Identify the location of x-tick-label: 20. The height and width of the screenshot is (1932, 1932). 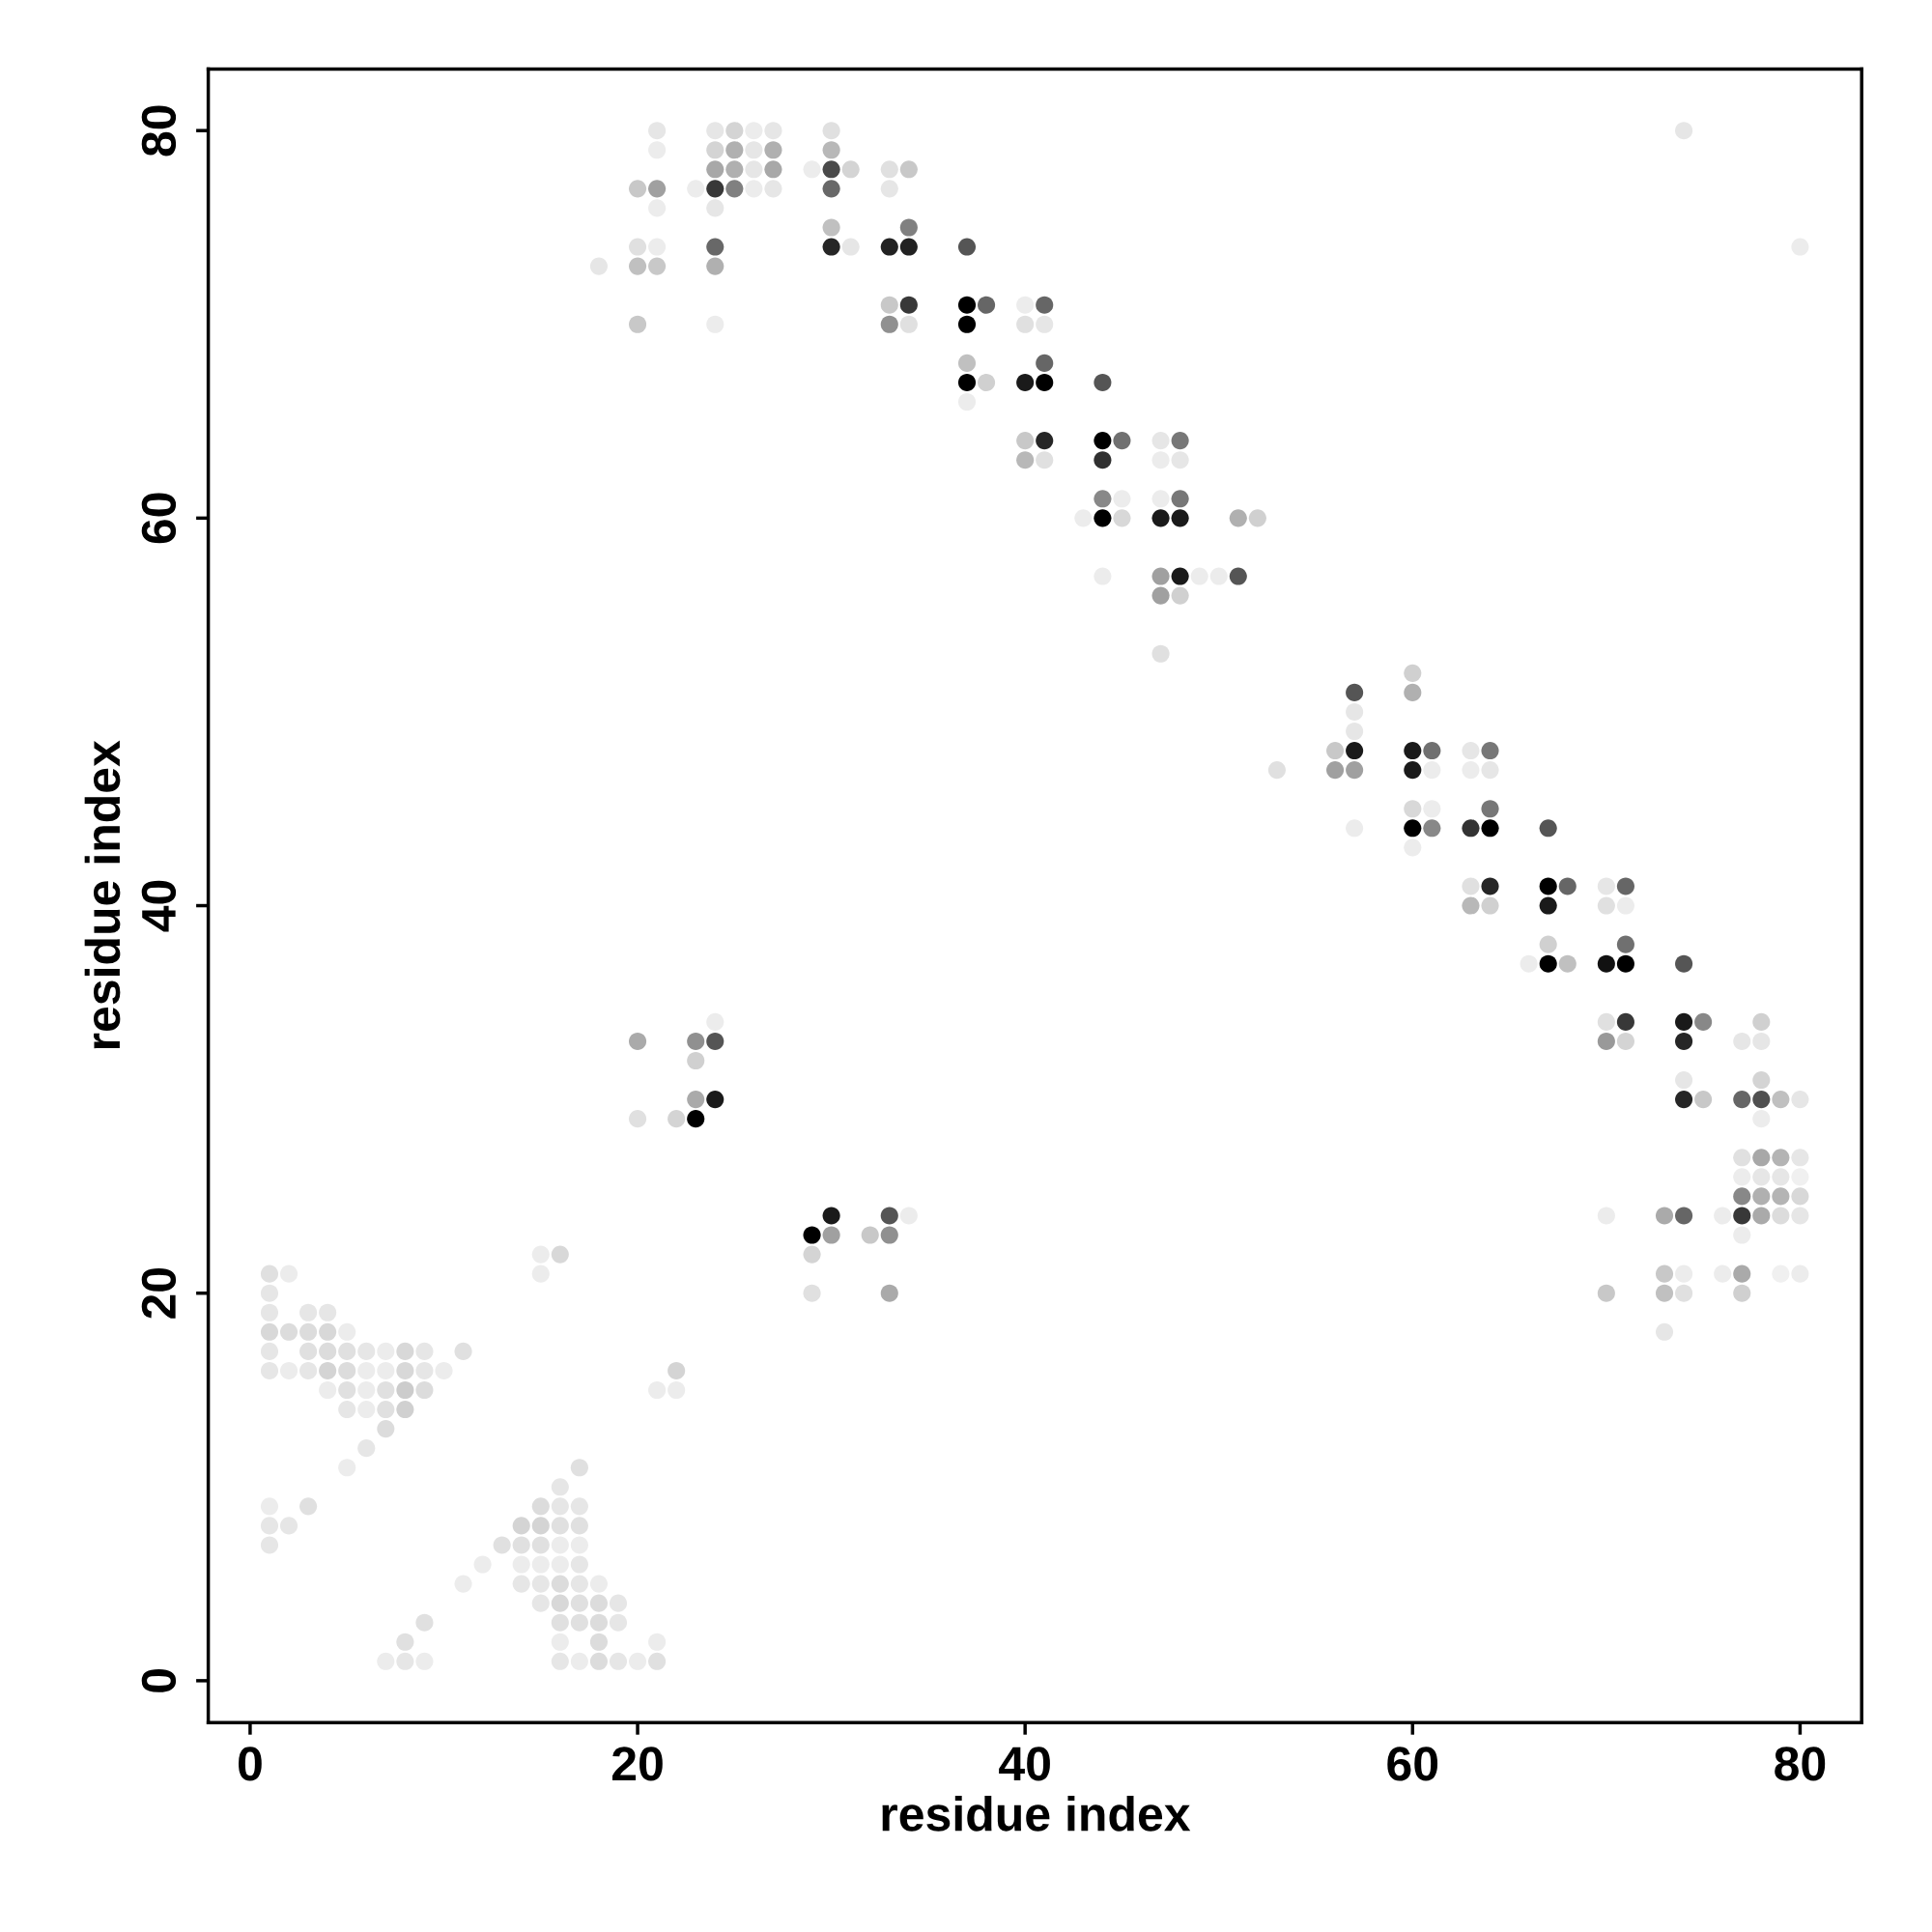
(637, 1764).